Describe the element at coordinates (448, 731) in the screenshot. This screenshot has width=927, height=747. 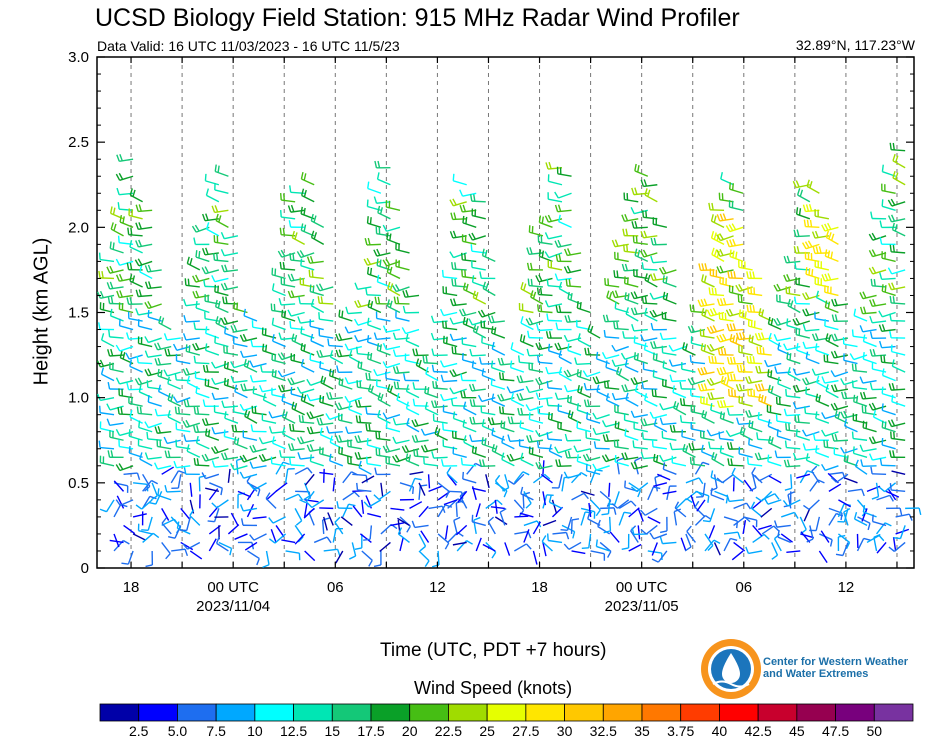
I see `colorbar-label: 22.5` at that location.